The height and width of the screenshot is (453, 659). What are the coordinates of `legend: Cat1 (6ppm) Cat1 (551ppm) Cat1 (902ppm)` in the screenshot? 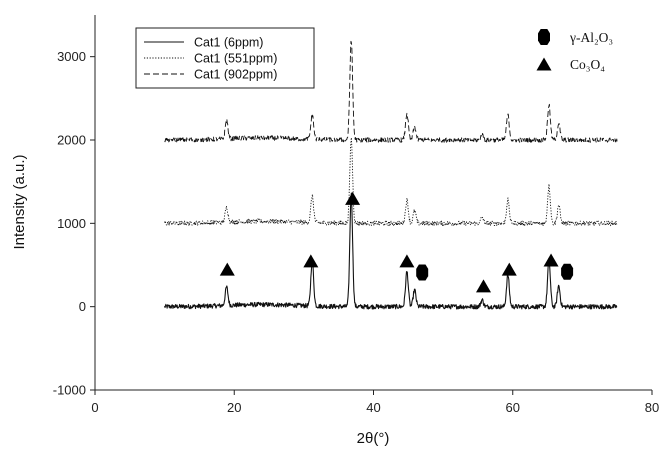 It's located at (225, 58).